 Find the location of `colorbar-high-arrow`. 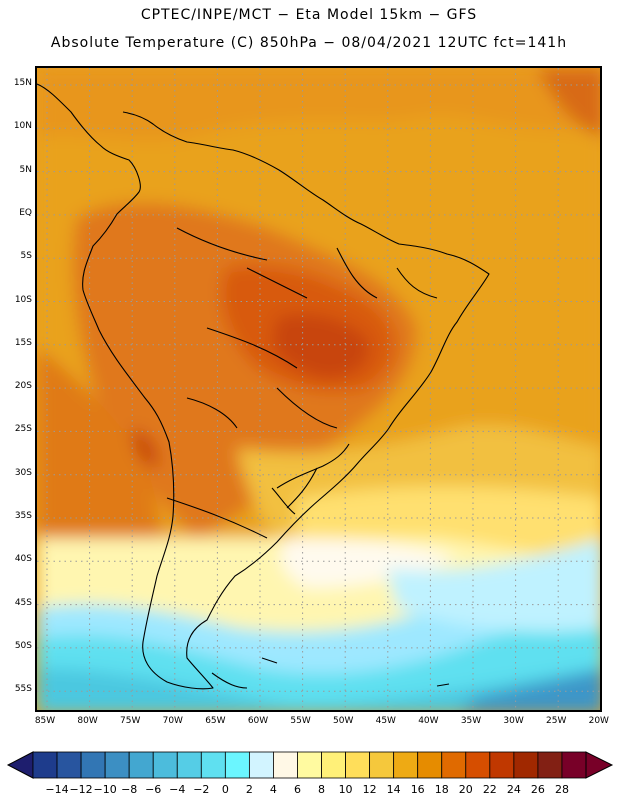

colorbar-high-arrow is located at coordinates (599, 765).